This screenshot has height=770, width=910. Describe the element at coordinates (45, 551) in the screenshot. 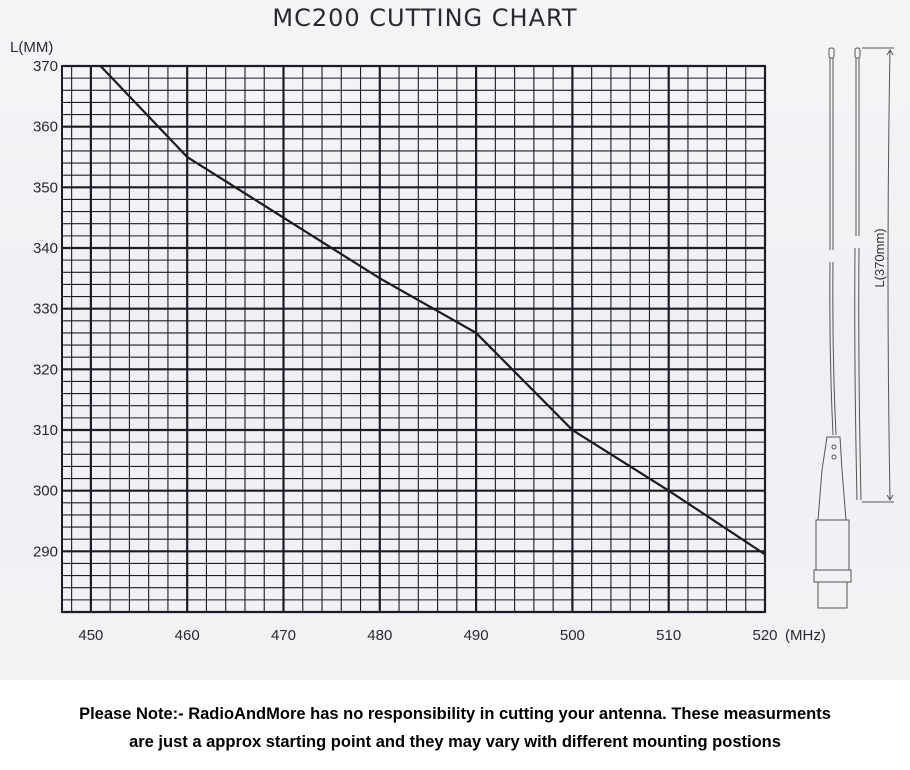

I see `y-tick-label: 290` at that location.